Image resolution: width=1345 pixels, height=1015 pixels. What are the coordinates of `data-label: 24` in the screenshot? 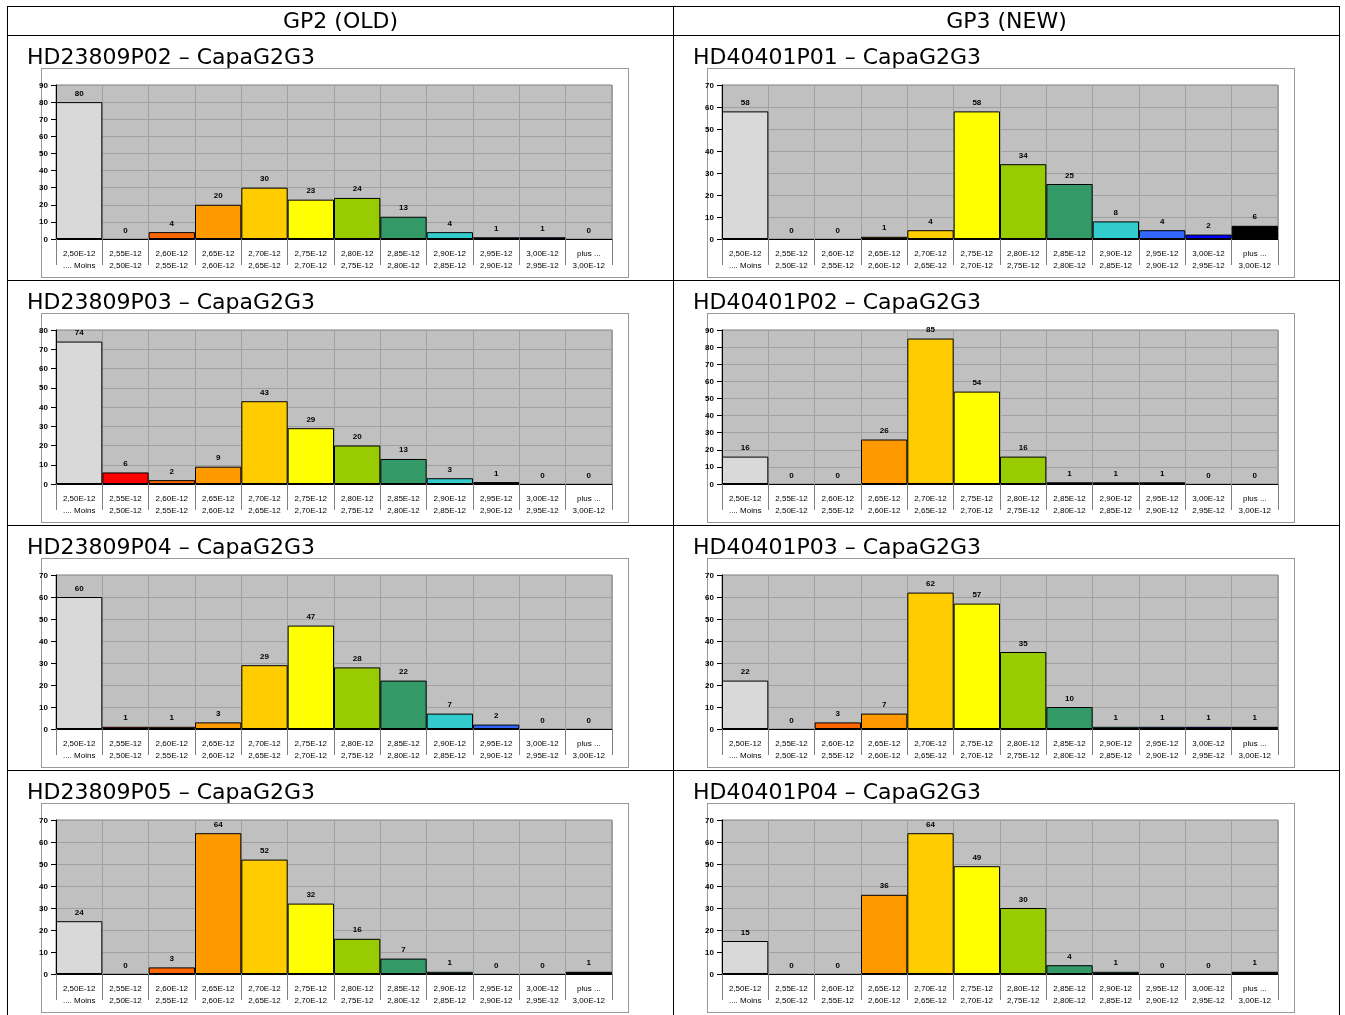 It's located at (357, 189).